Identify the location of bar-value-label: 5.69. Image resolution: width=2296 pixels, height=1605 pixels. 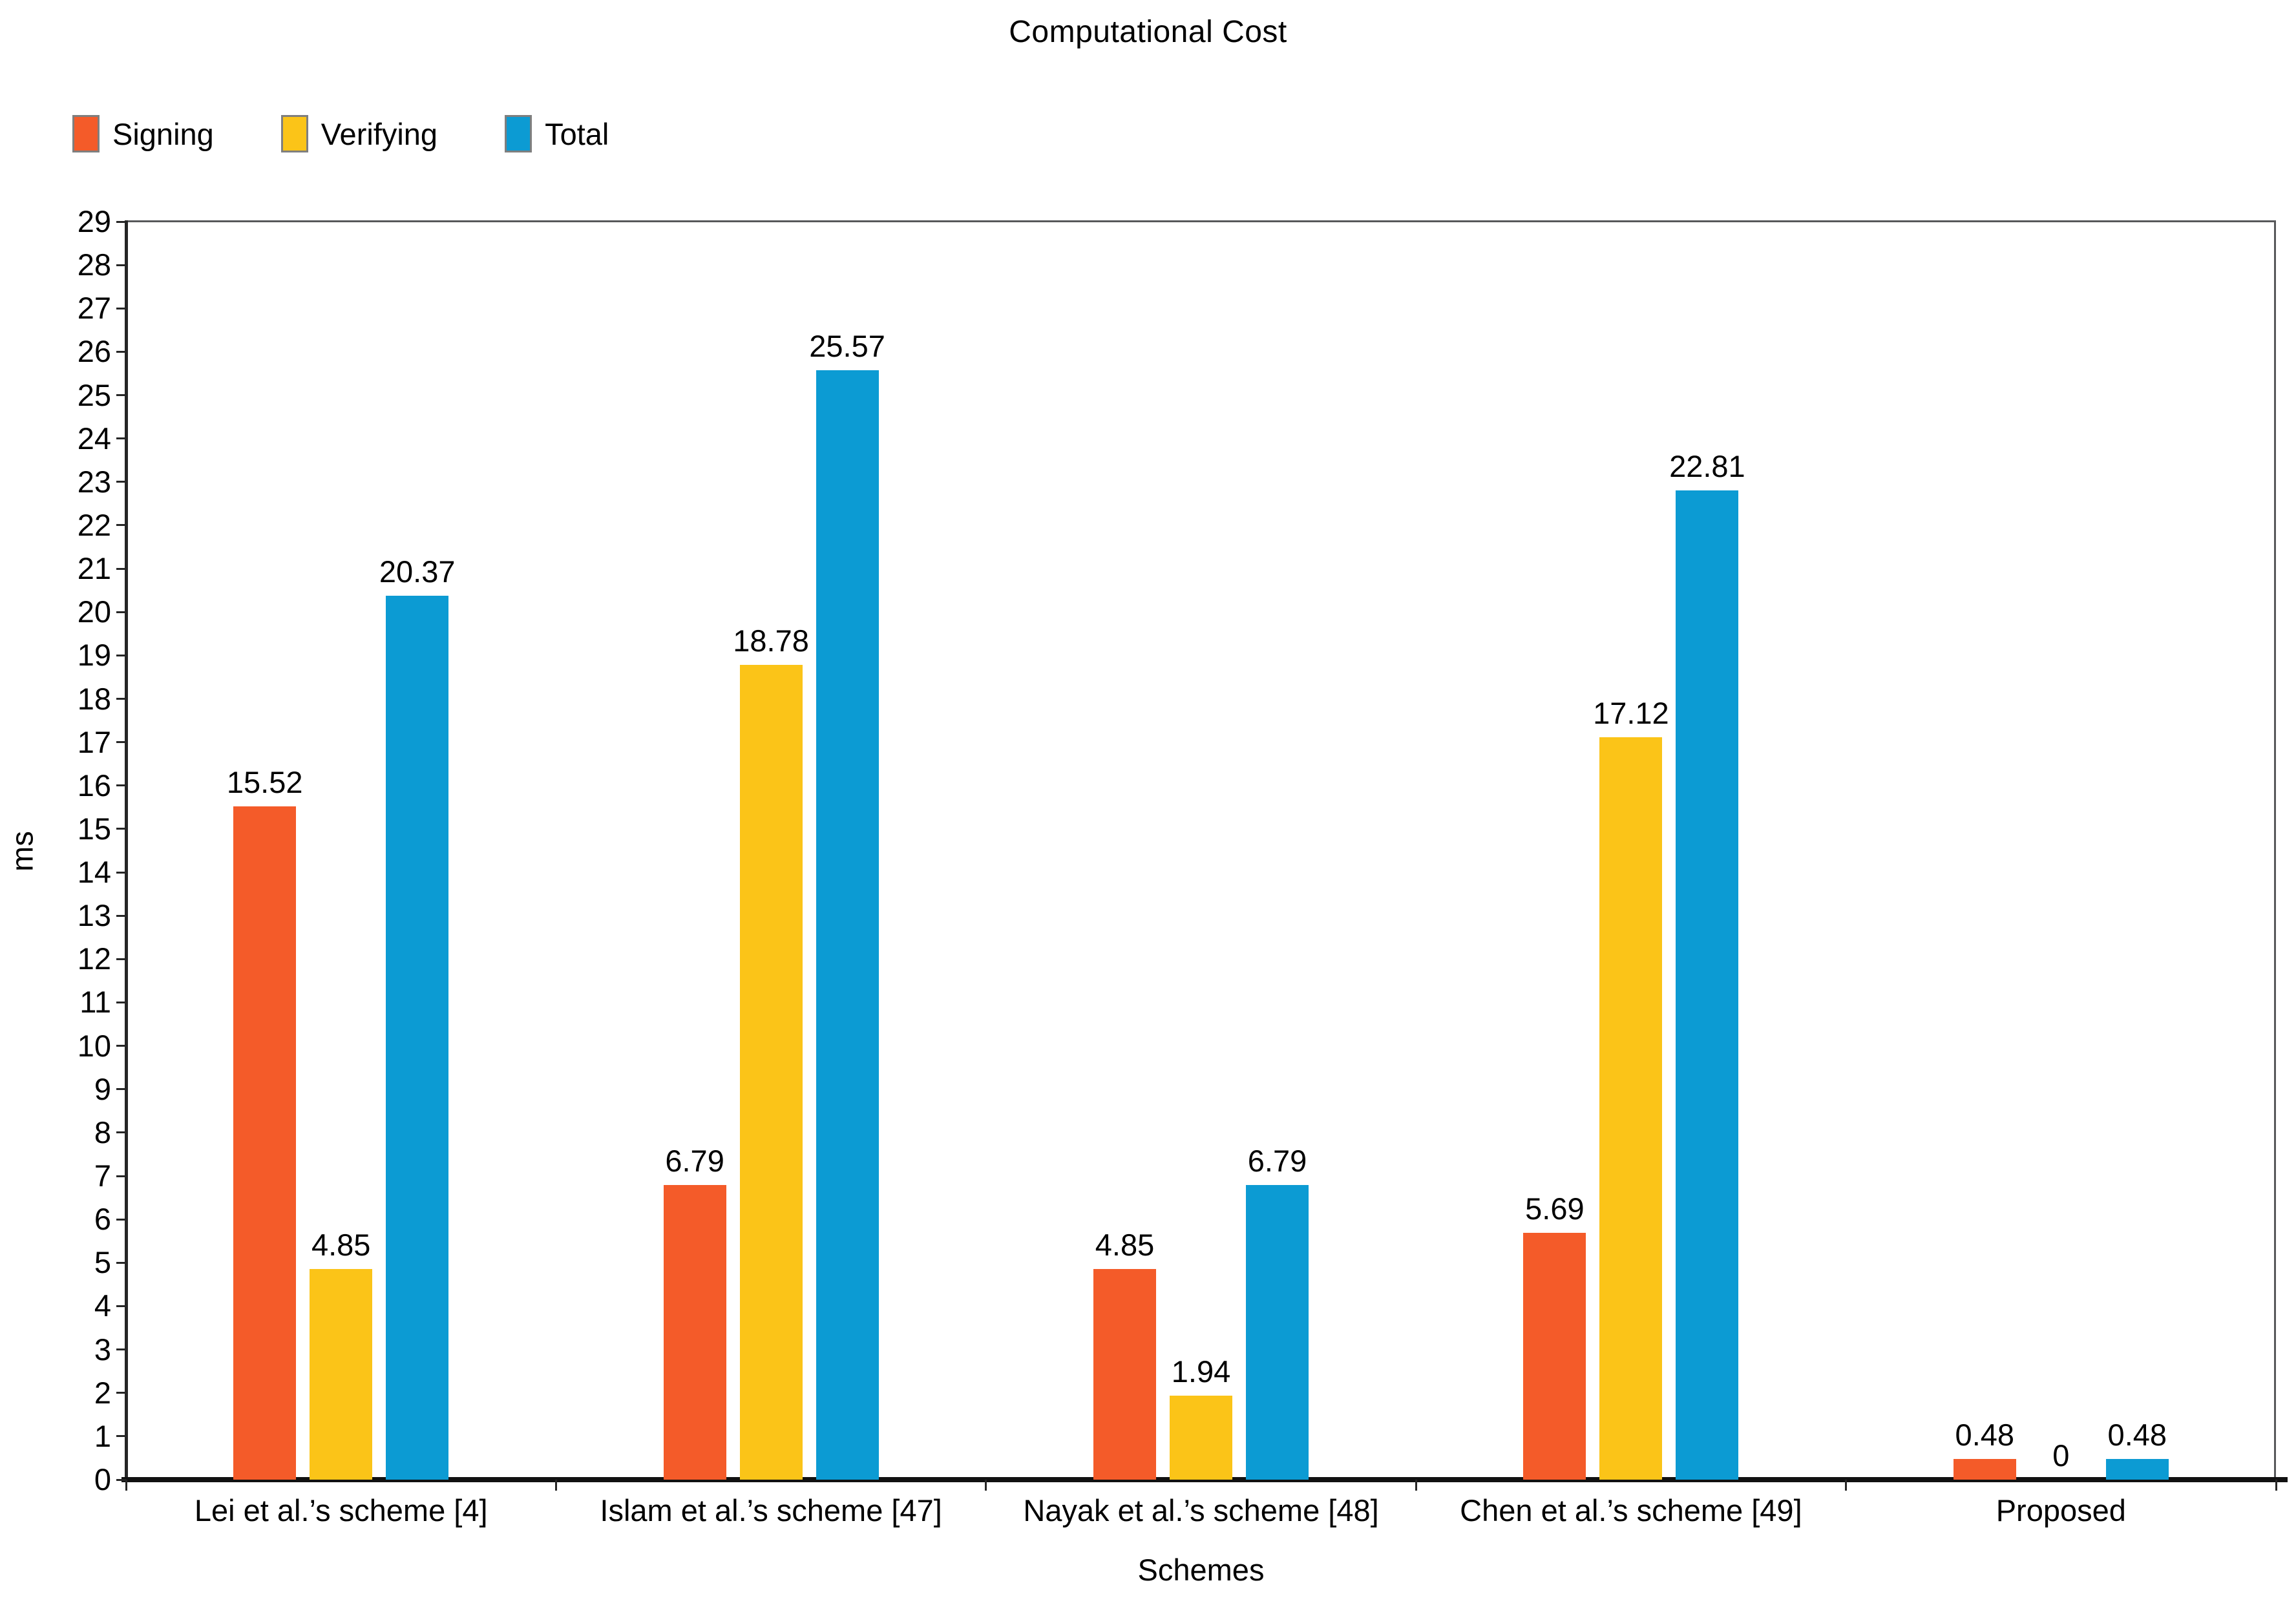
(1554, 1209).